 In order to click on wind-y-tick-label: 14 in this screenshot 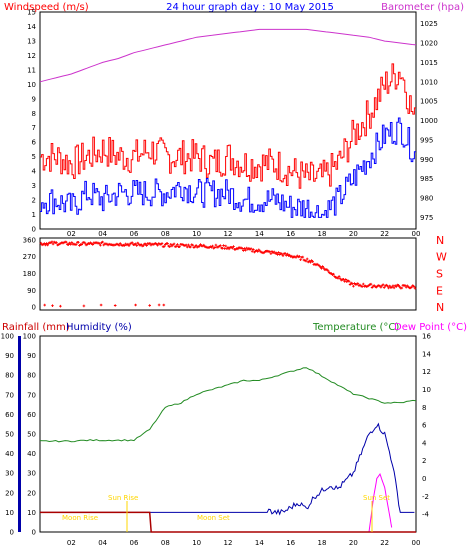, I will do `click(31, 27)`.